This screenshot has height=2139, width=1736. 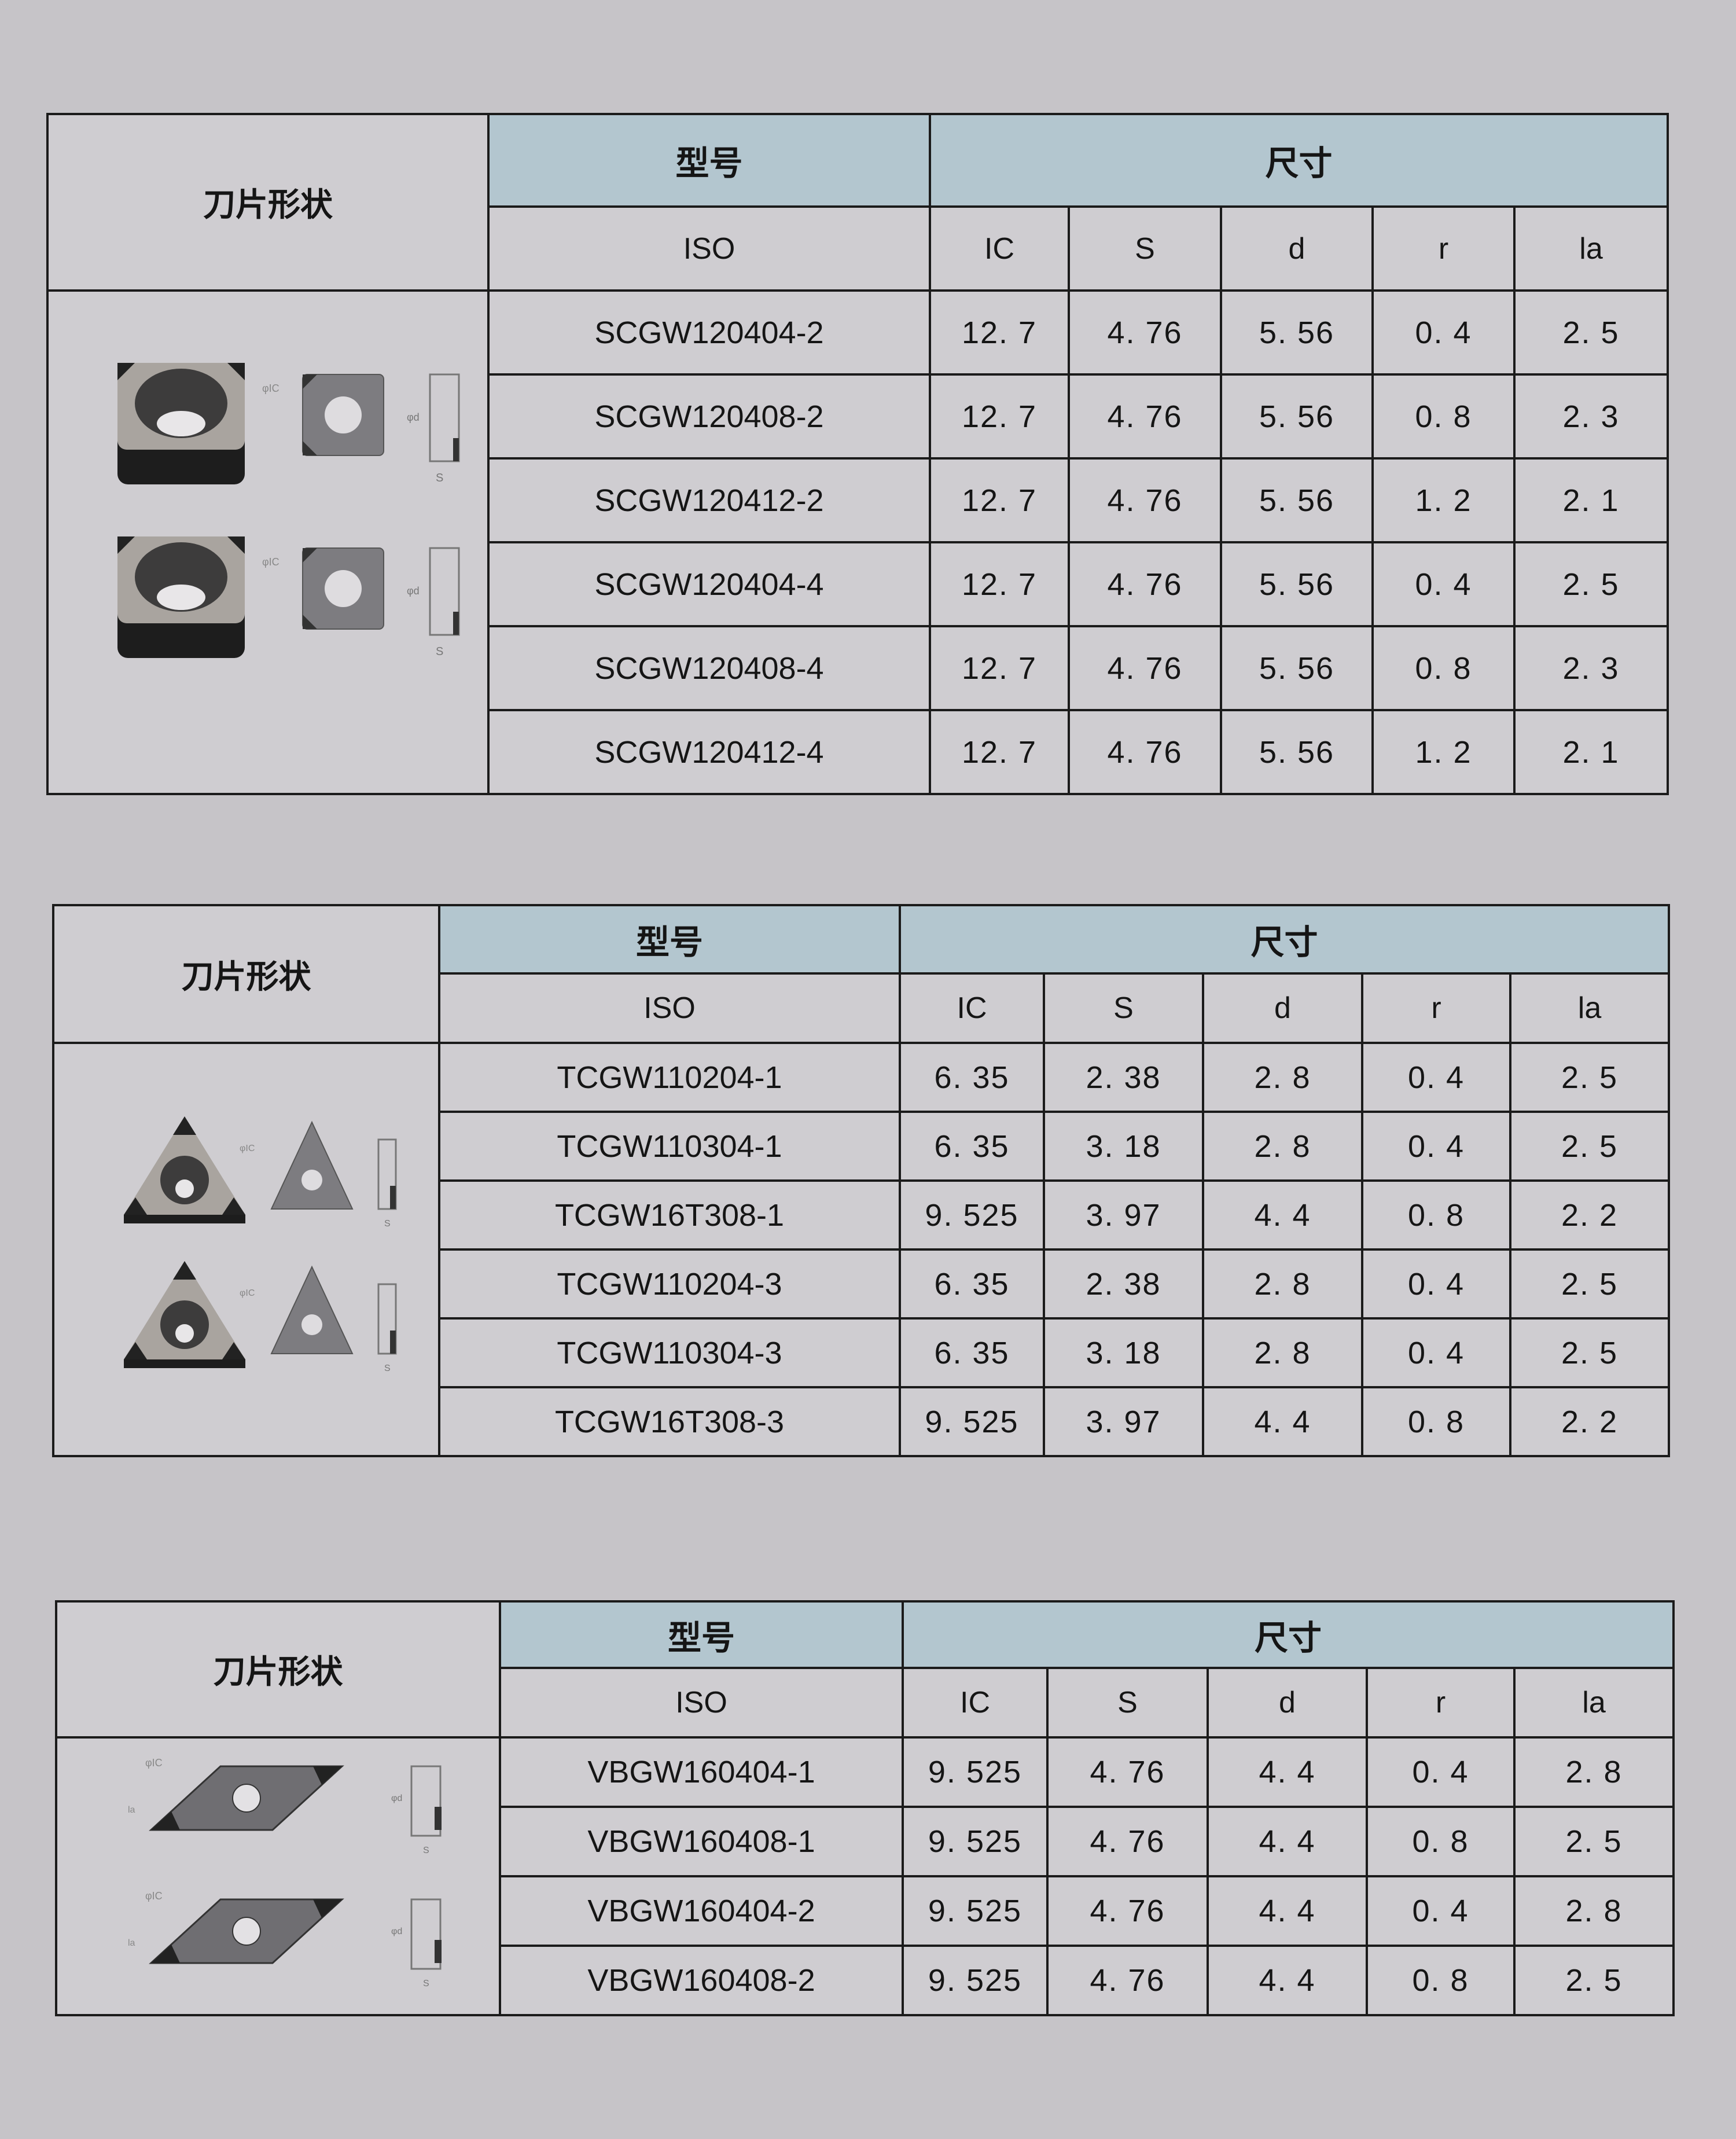 What do you see at coordinates (669, 1284) in the screenshot?
I see `iso-model-cell: TCGW110204-3` at bounding box center [669, 1284].